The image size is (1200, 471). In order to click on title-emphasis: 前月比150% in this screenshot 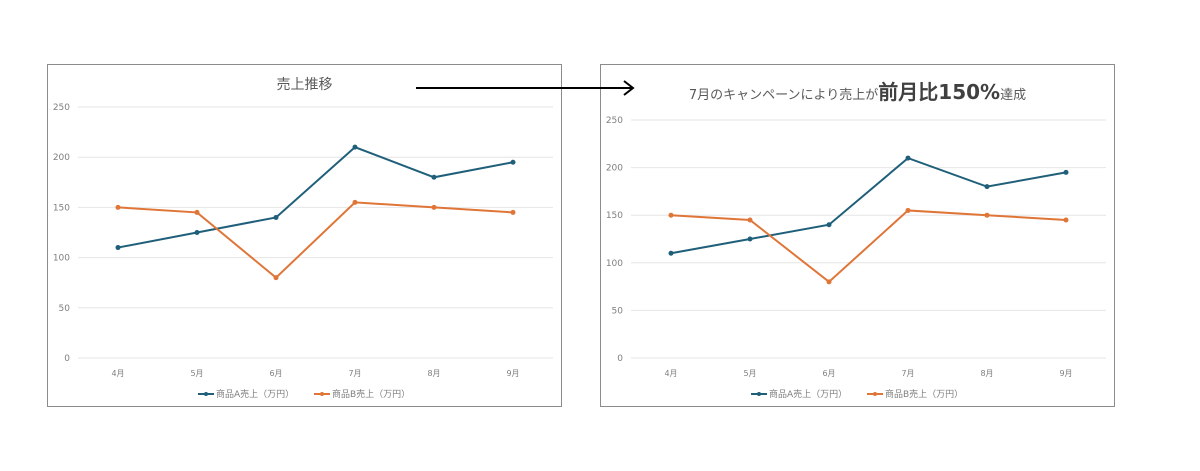, I will do `click(939, 92)`.